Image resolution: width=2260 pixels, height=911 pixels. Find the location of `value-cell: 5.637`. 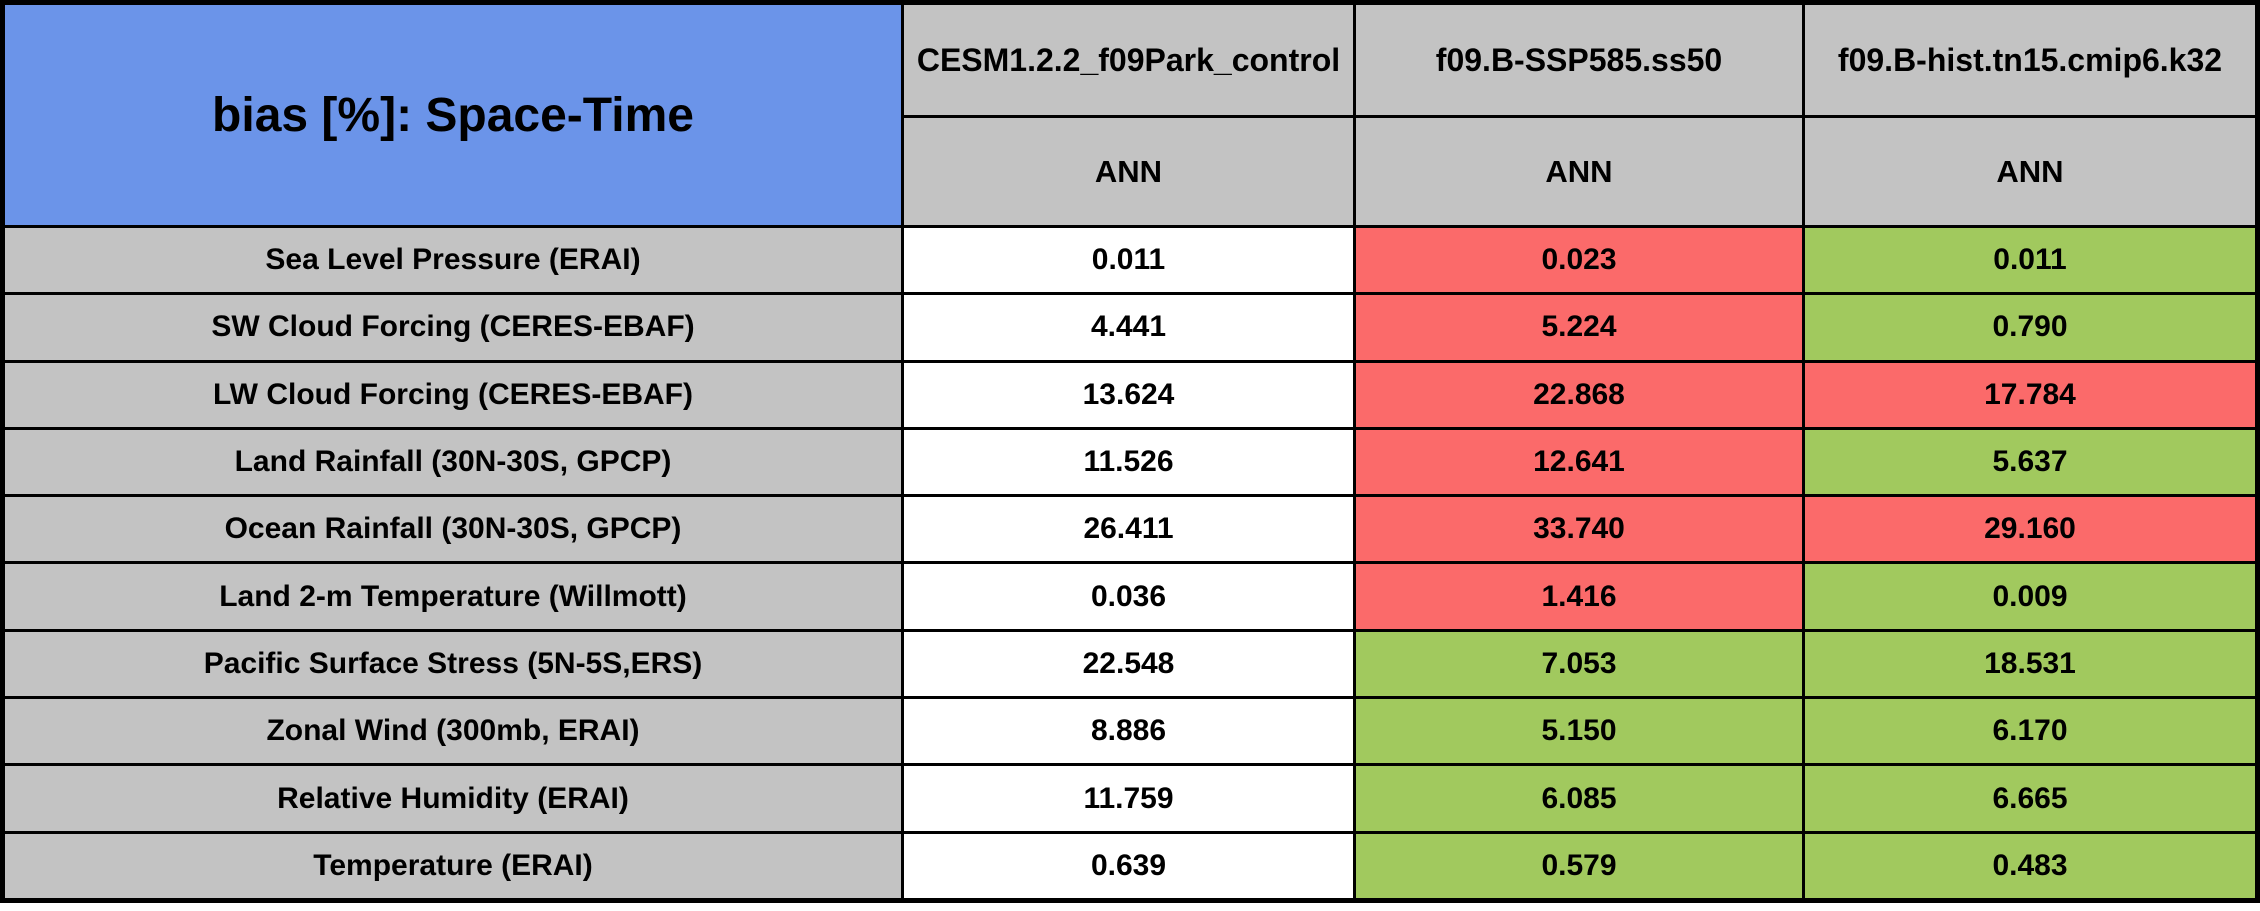

value-cell: 5.637 is located at coordinates (2030, 462).